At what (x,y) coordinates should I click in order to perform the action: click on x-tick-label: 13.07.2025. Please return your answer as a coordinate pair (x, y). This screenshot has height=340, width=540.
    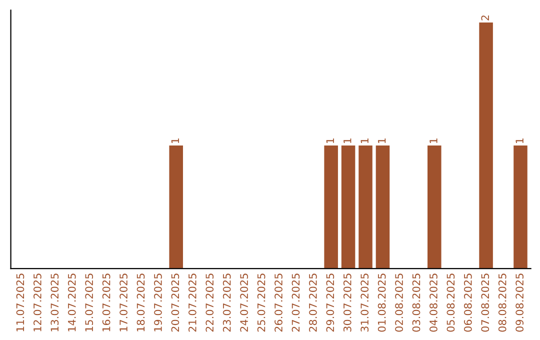
    Looking at the image, I should click on (54, 303).